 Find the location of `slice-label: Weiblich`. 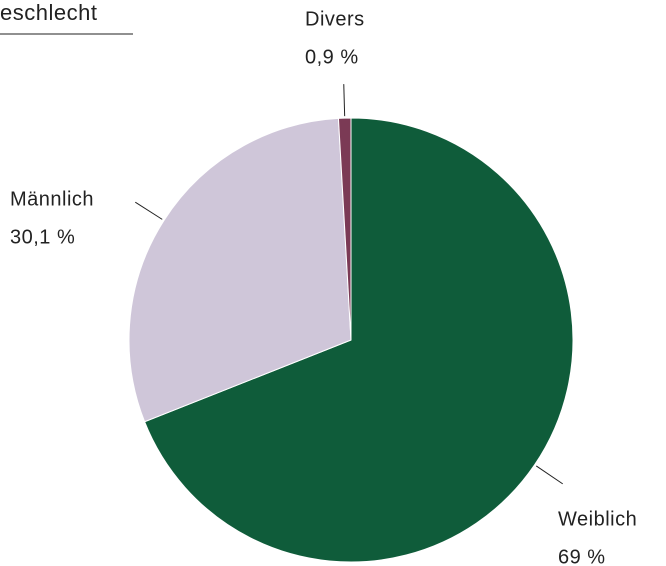

slice-label: Weiblich is located at coordinates (597, 519).